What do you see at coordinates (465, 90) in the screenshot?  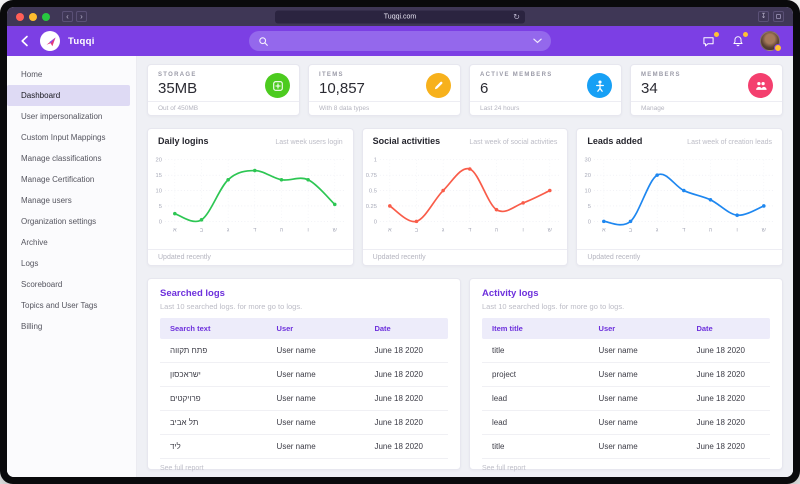 I see `stats-row: STORAGE 35MB Out of 450MB` at bounding box center [465, 90].